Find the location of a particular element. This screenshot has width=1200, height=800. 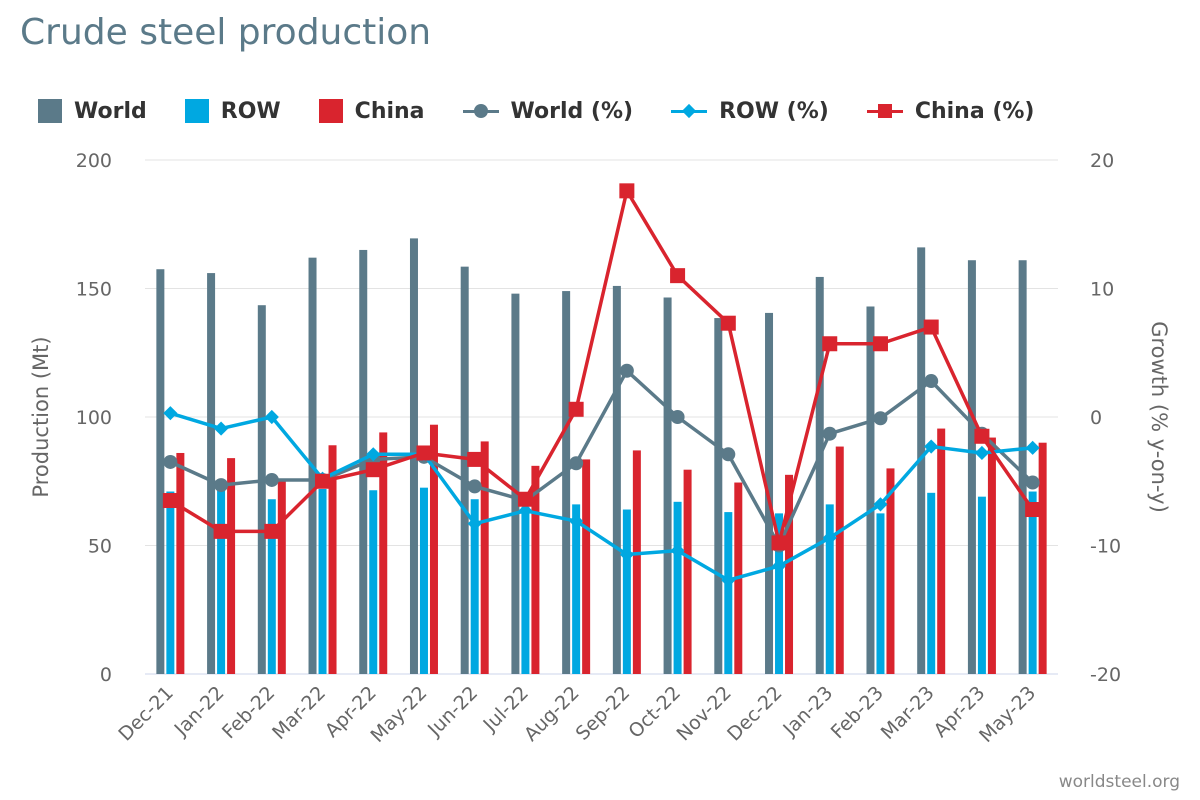

y-tick-label: 200 is located at coordinates (94, 161).